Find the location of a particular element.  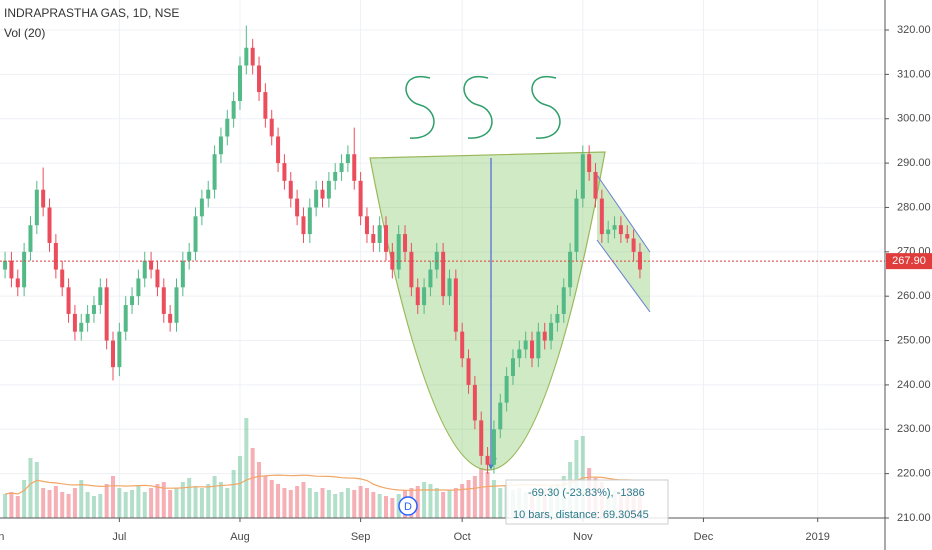

steam-doodle is located at coordinates (483, 107).